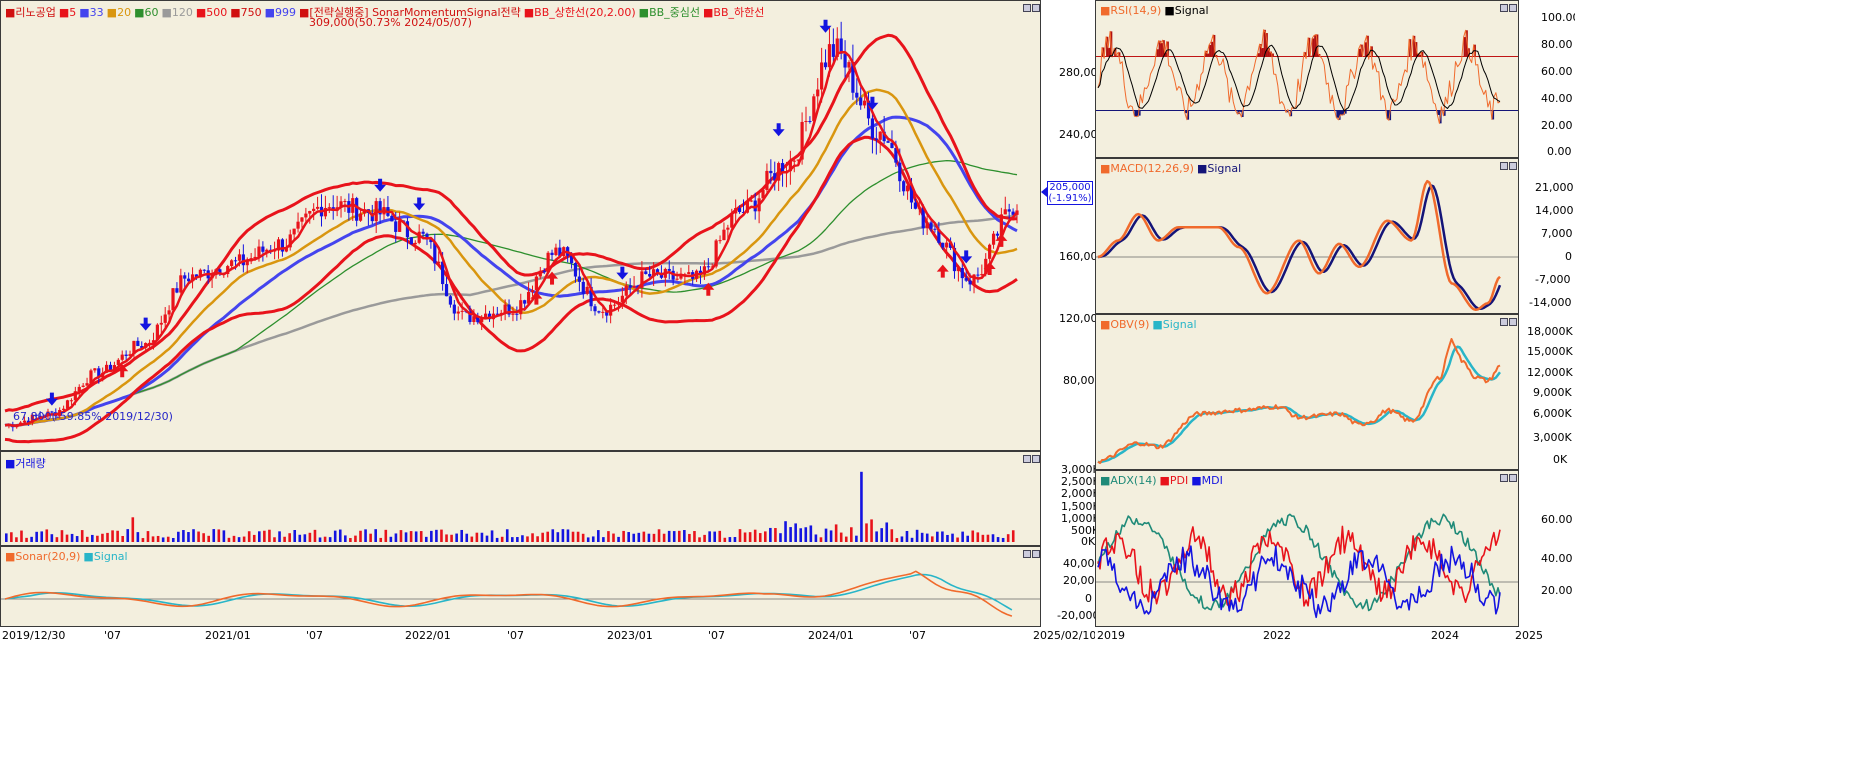 The width and height of the screenshot is (1869, 764). I want to click on legend-item: ■20, so click(119, 12).